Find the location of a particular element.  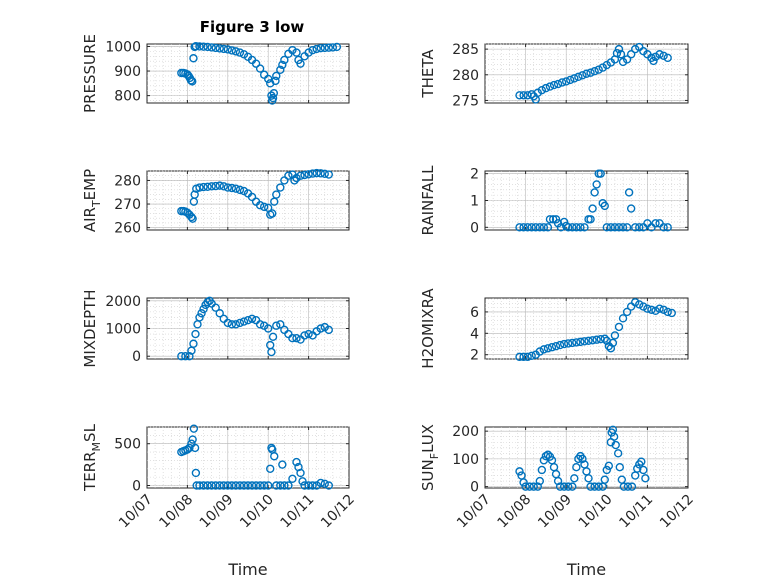

x-tick-label: 10/08 is located at coordinates (176, 512).